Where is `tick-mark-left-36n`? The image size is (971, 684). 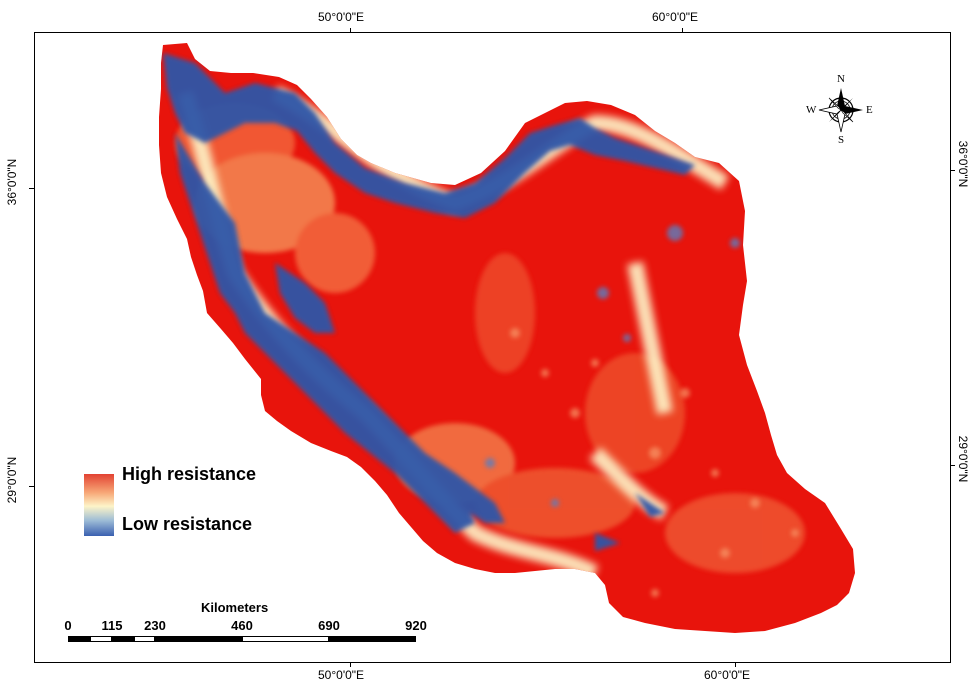
tick-mark-left-36n is located at coordinates (31, 188).